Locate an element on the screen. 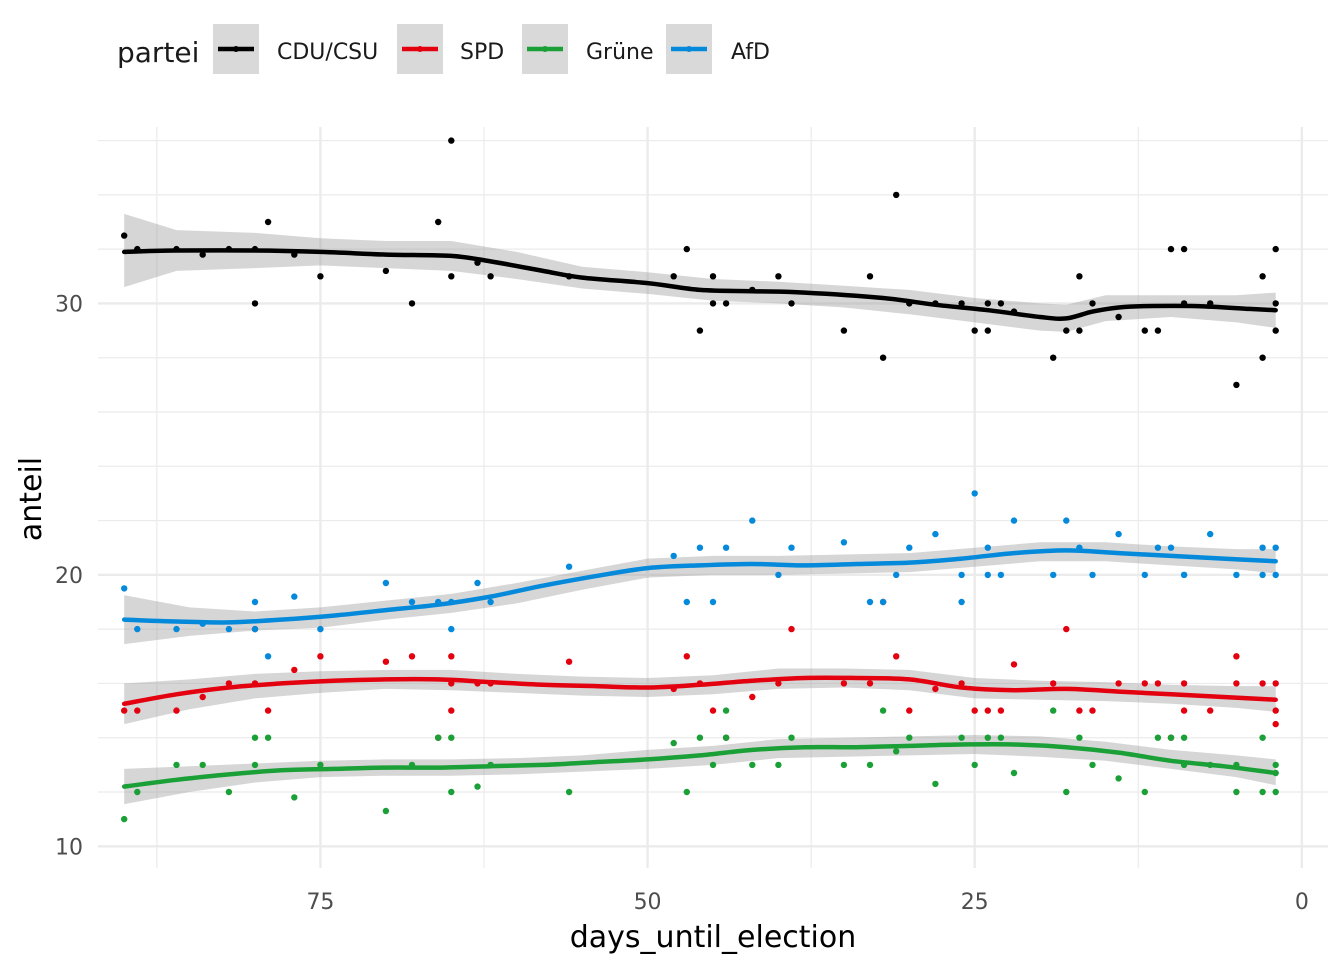 The image size is (1344, 960). x-axis-title: days_until_election is located at coordinates (713, 937).